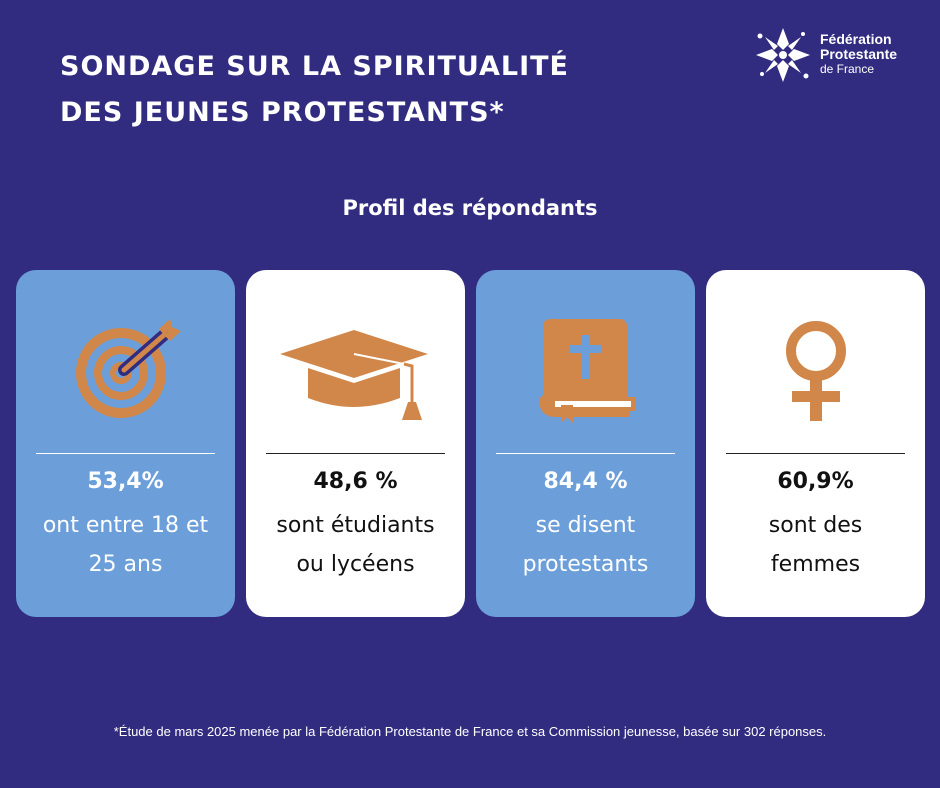 This screenshot has width=940, height=788. What do you see at coordinates (847, 69) in the screenshot?
I see `logo-line-3: de France` at bounding box center [847, 69].